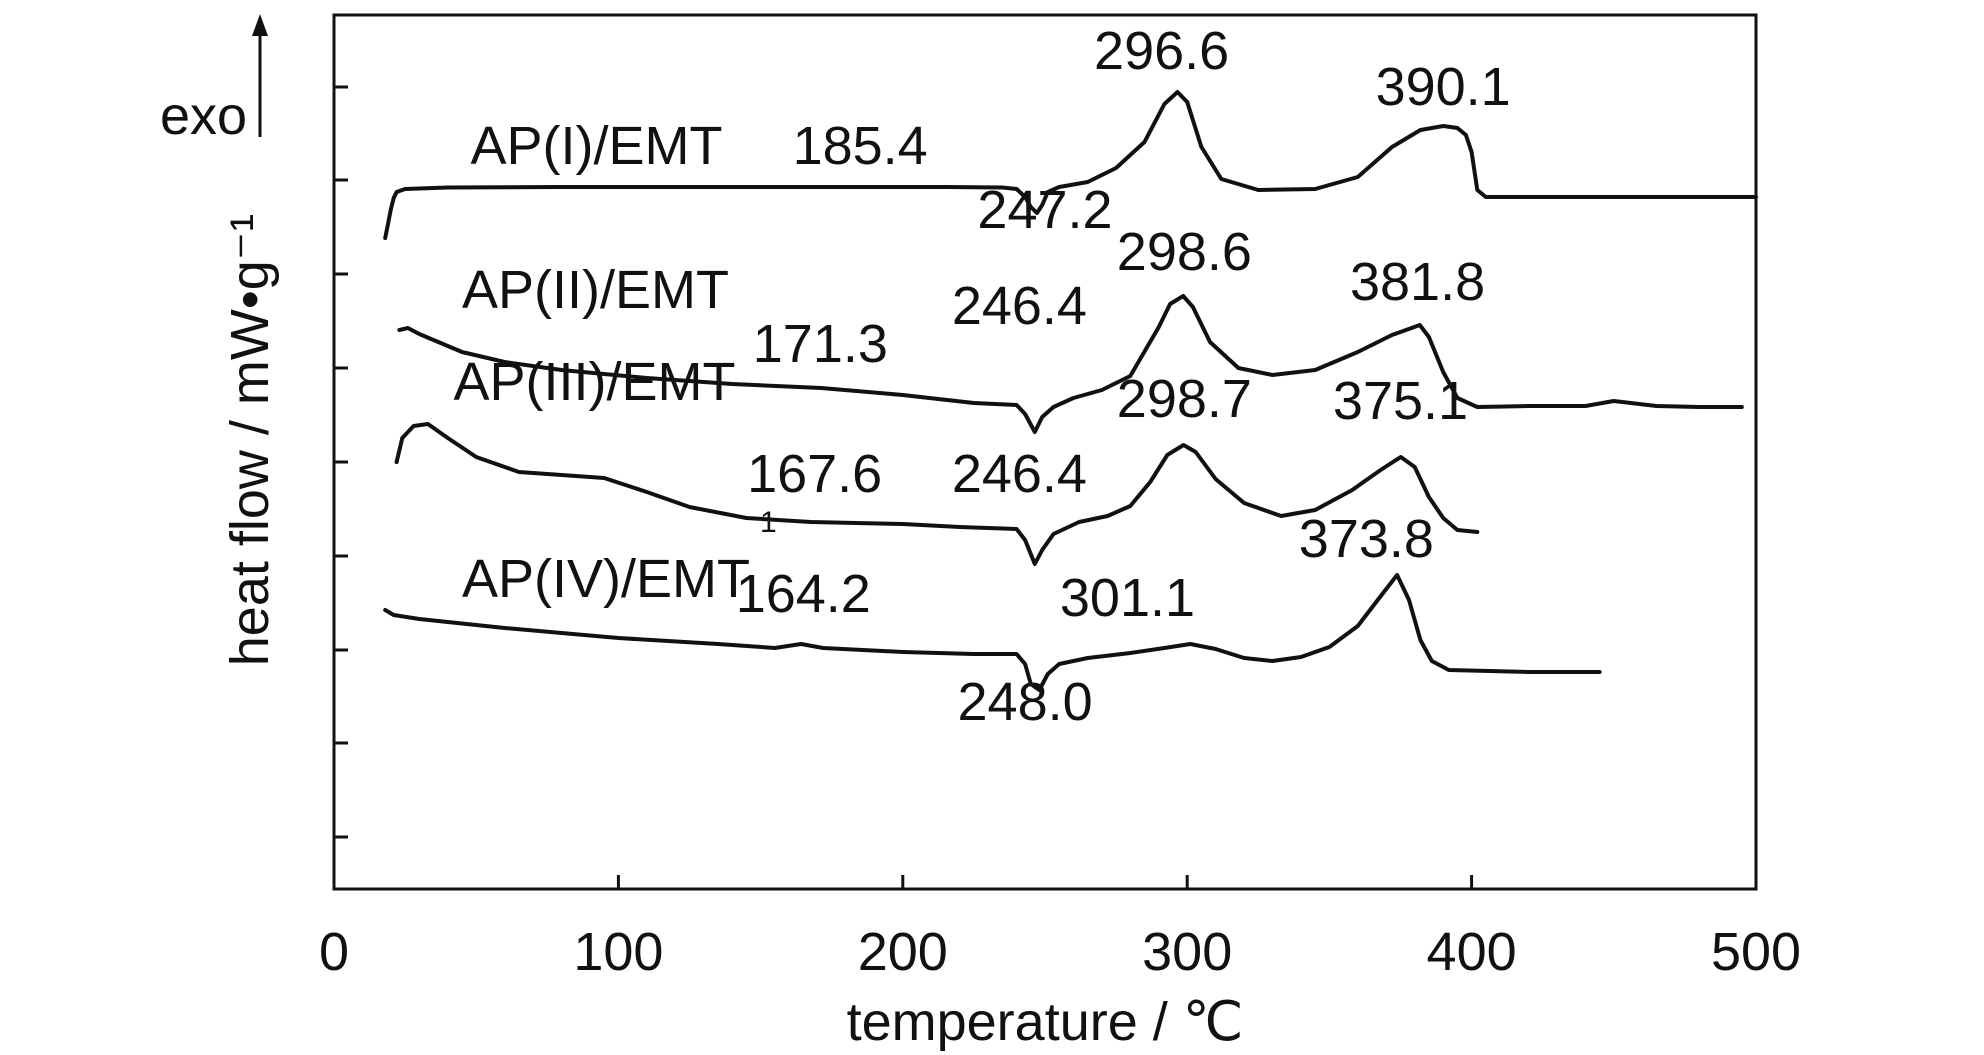 The width and height of the screenshot is (1984, 1055). I want to click on y-axis-title: heat flow / mW•g⁻¹, so click(250, 440).